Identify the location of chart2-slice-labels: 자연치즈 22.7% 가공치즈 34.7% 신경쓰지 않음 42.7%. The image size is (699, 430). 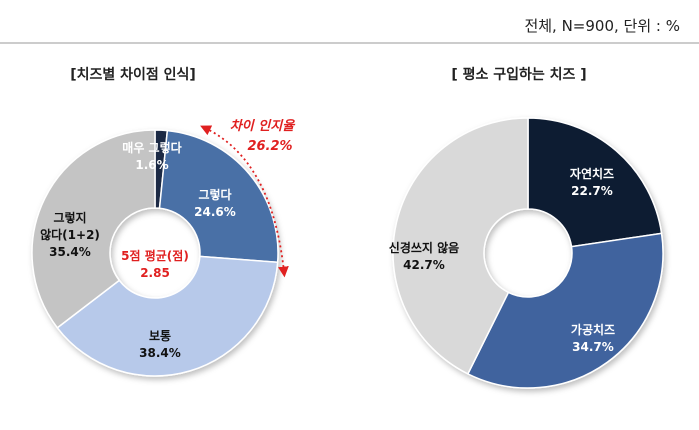
(502, 260).